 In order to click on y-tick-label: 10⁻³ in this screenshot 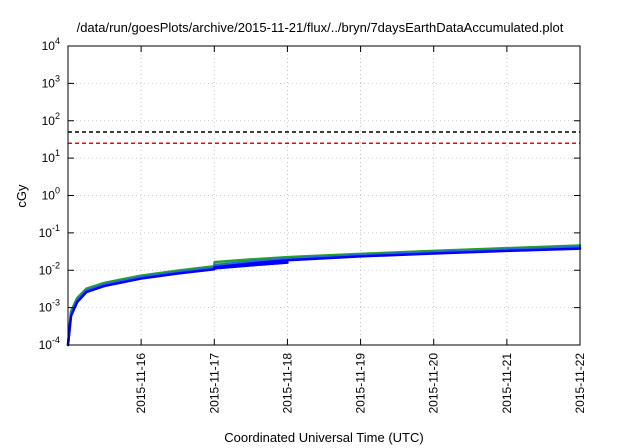, I will do `click(49, 306)`.